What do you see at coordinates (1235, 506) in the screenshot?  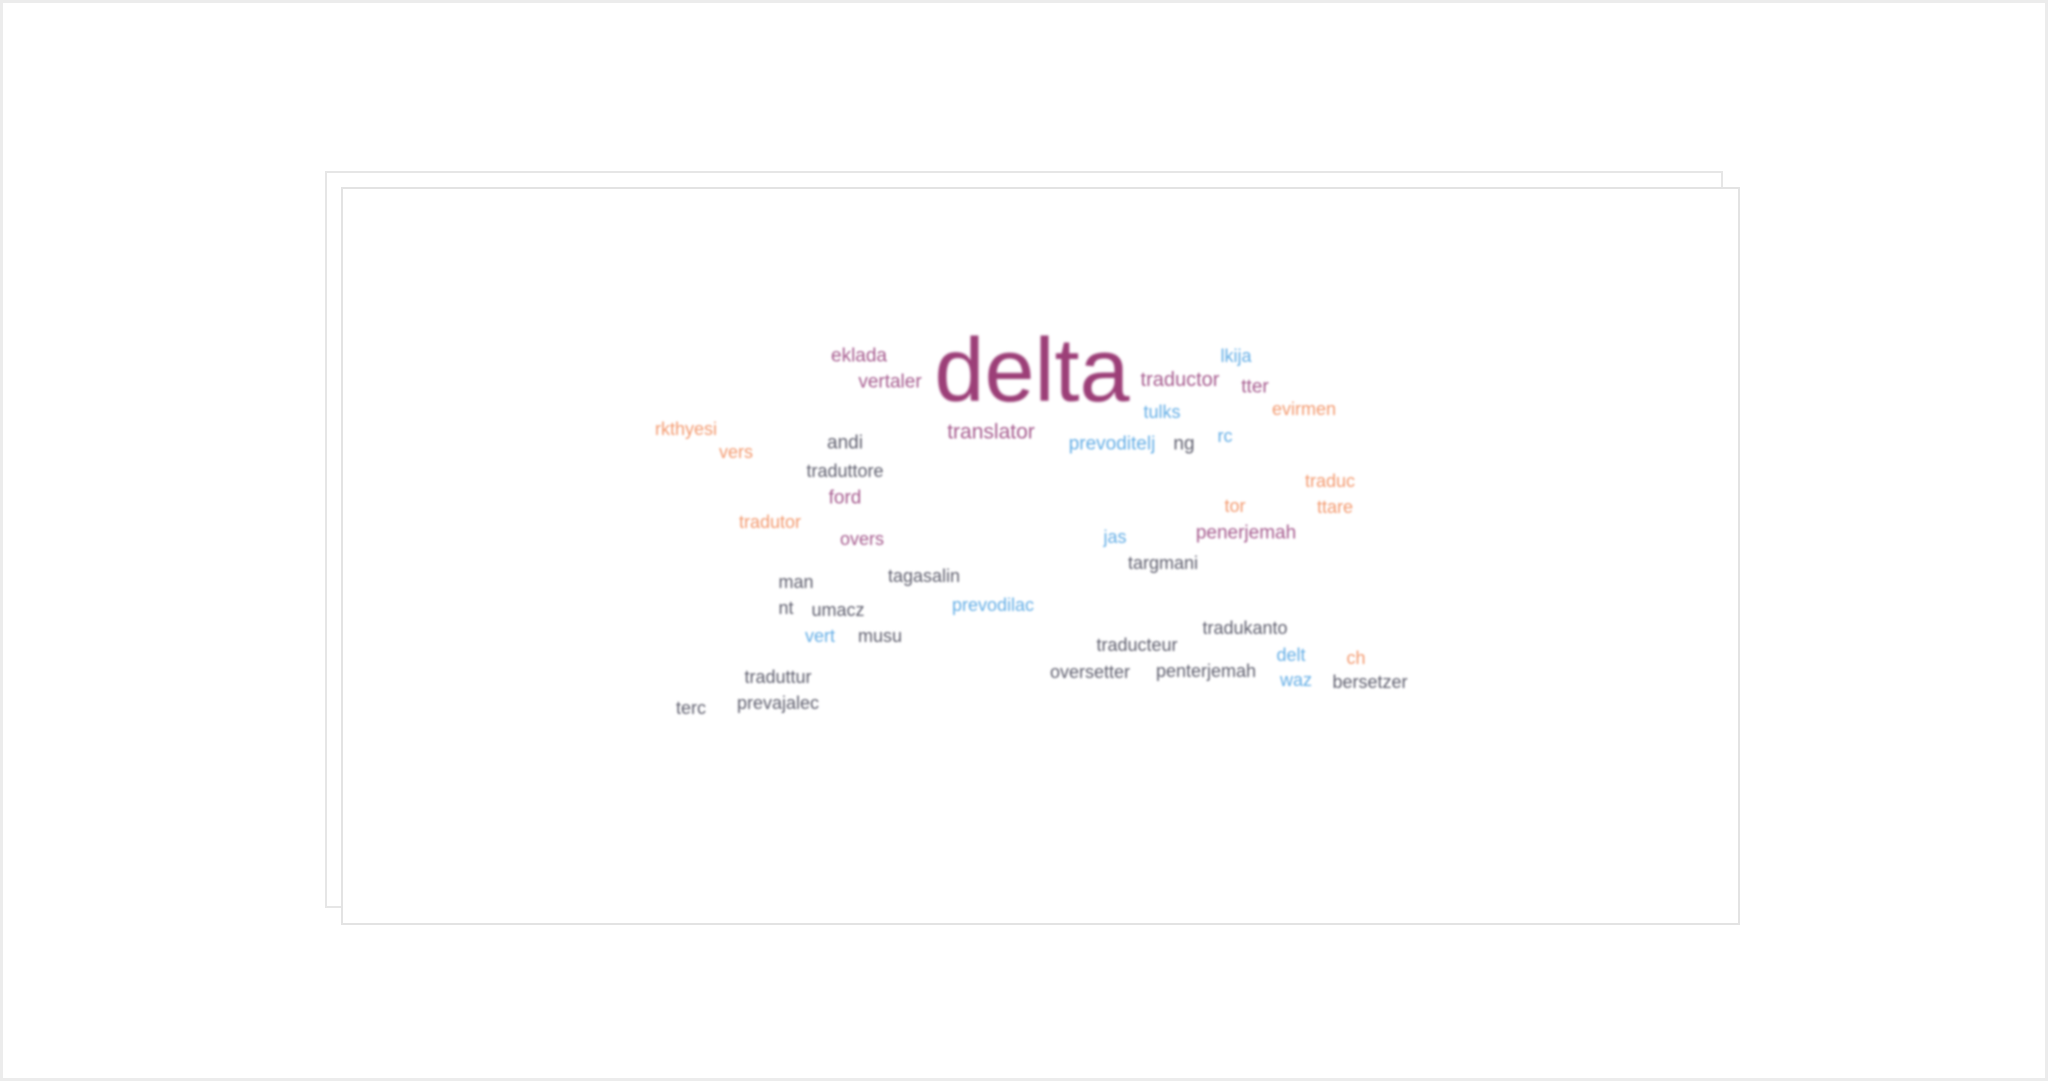 I see `word: tor` at bounding box center [1235, 506].